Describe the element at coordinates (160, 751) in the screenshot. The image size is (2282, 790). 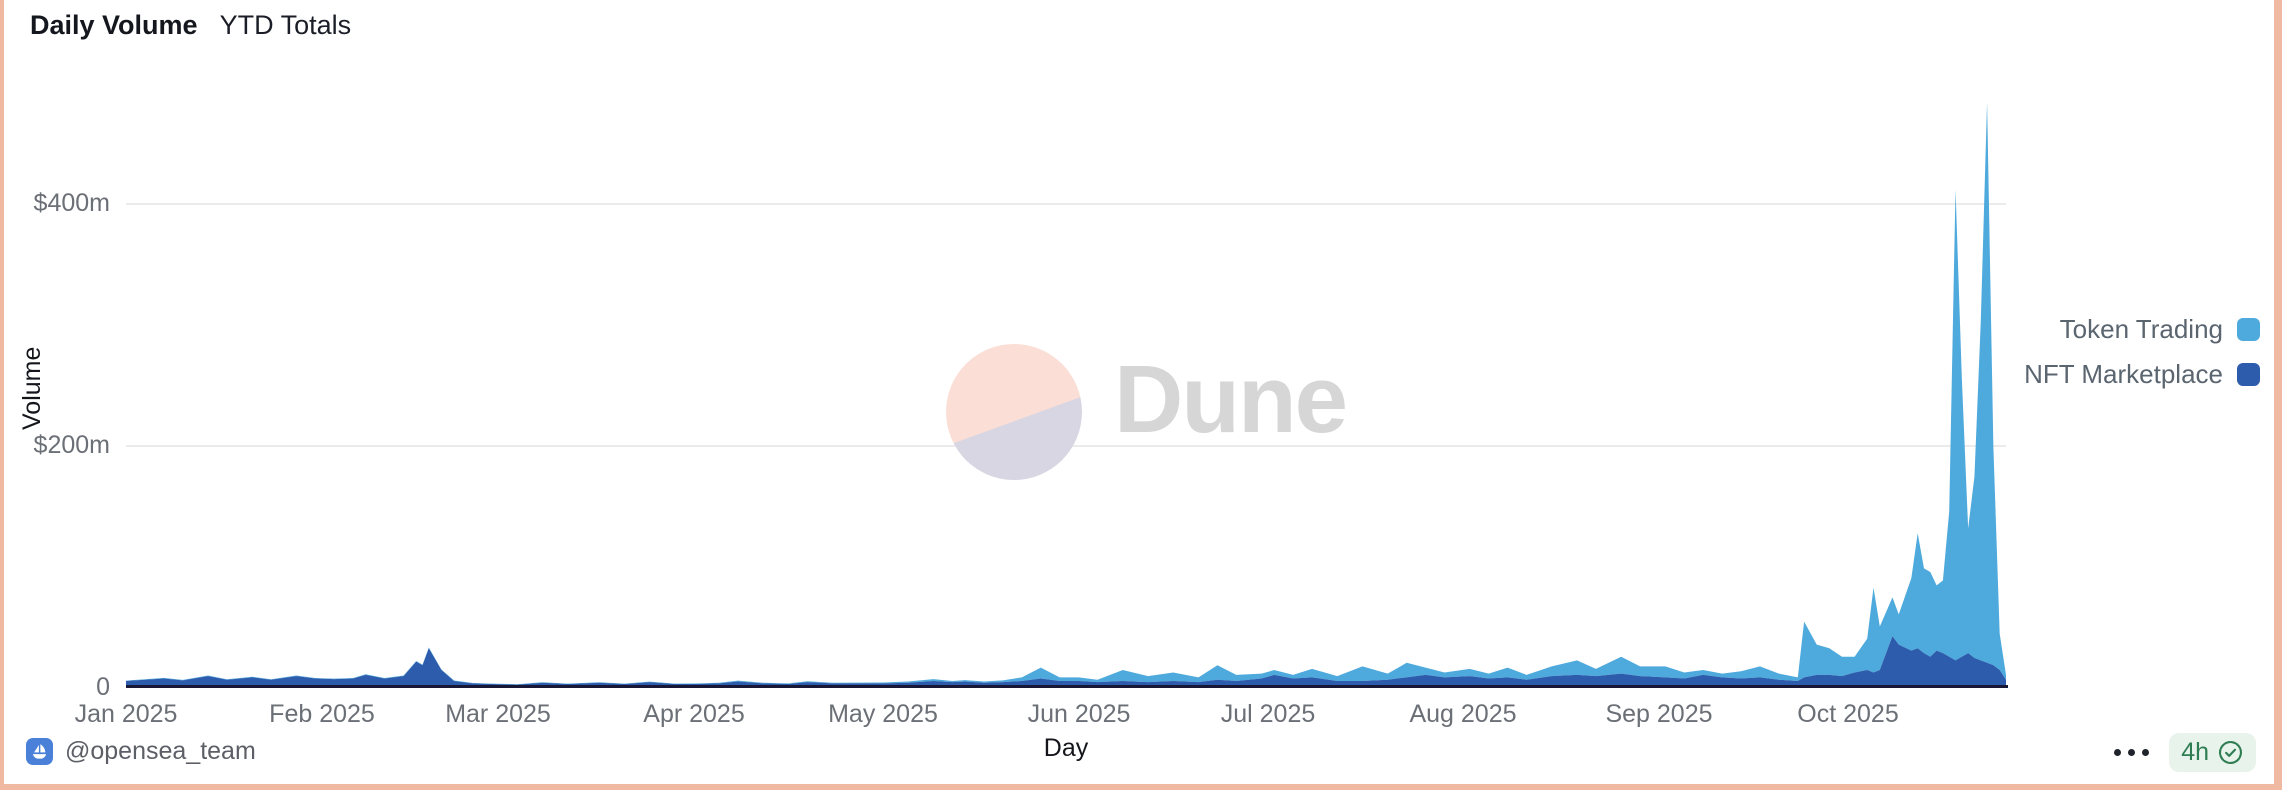
I see `author-handle: @opensea_team` at that location.